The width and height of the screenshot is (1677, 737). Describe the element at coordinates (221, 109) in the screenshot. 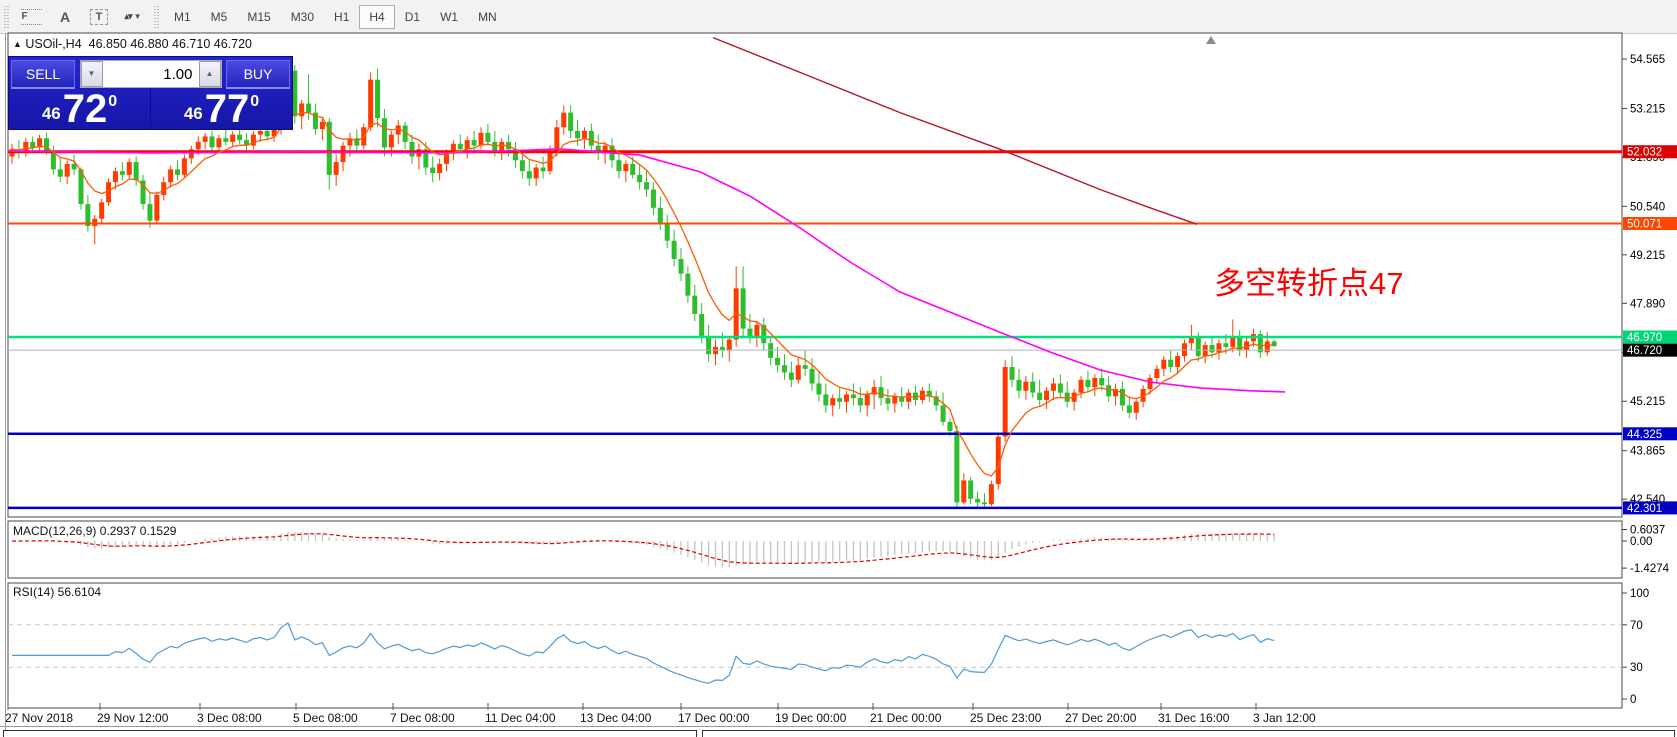

I see `buy-price-display: 46 77 0` at that location.